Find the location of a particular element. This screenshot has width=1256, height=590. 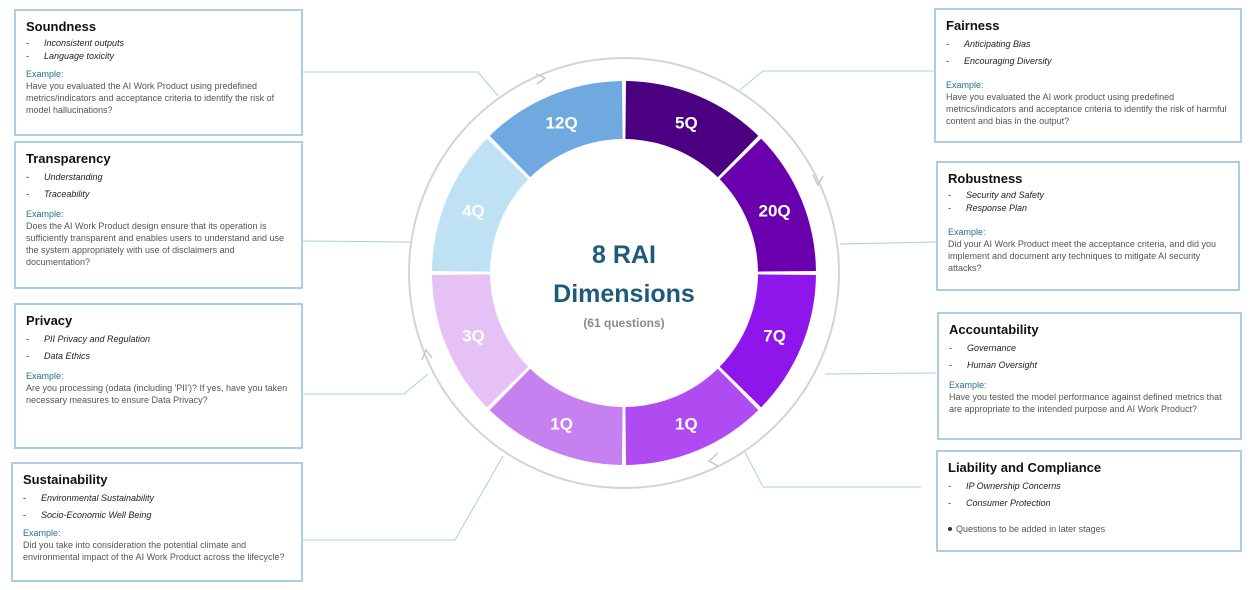

bullet-dot-icon is located at coordinates (950, 529).